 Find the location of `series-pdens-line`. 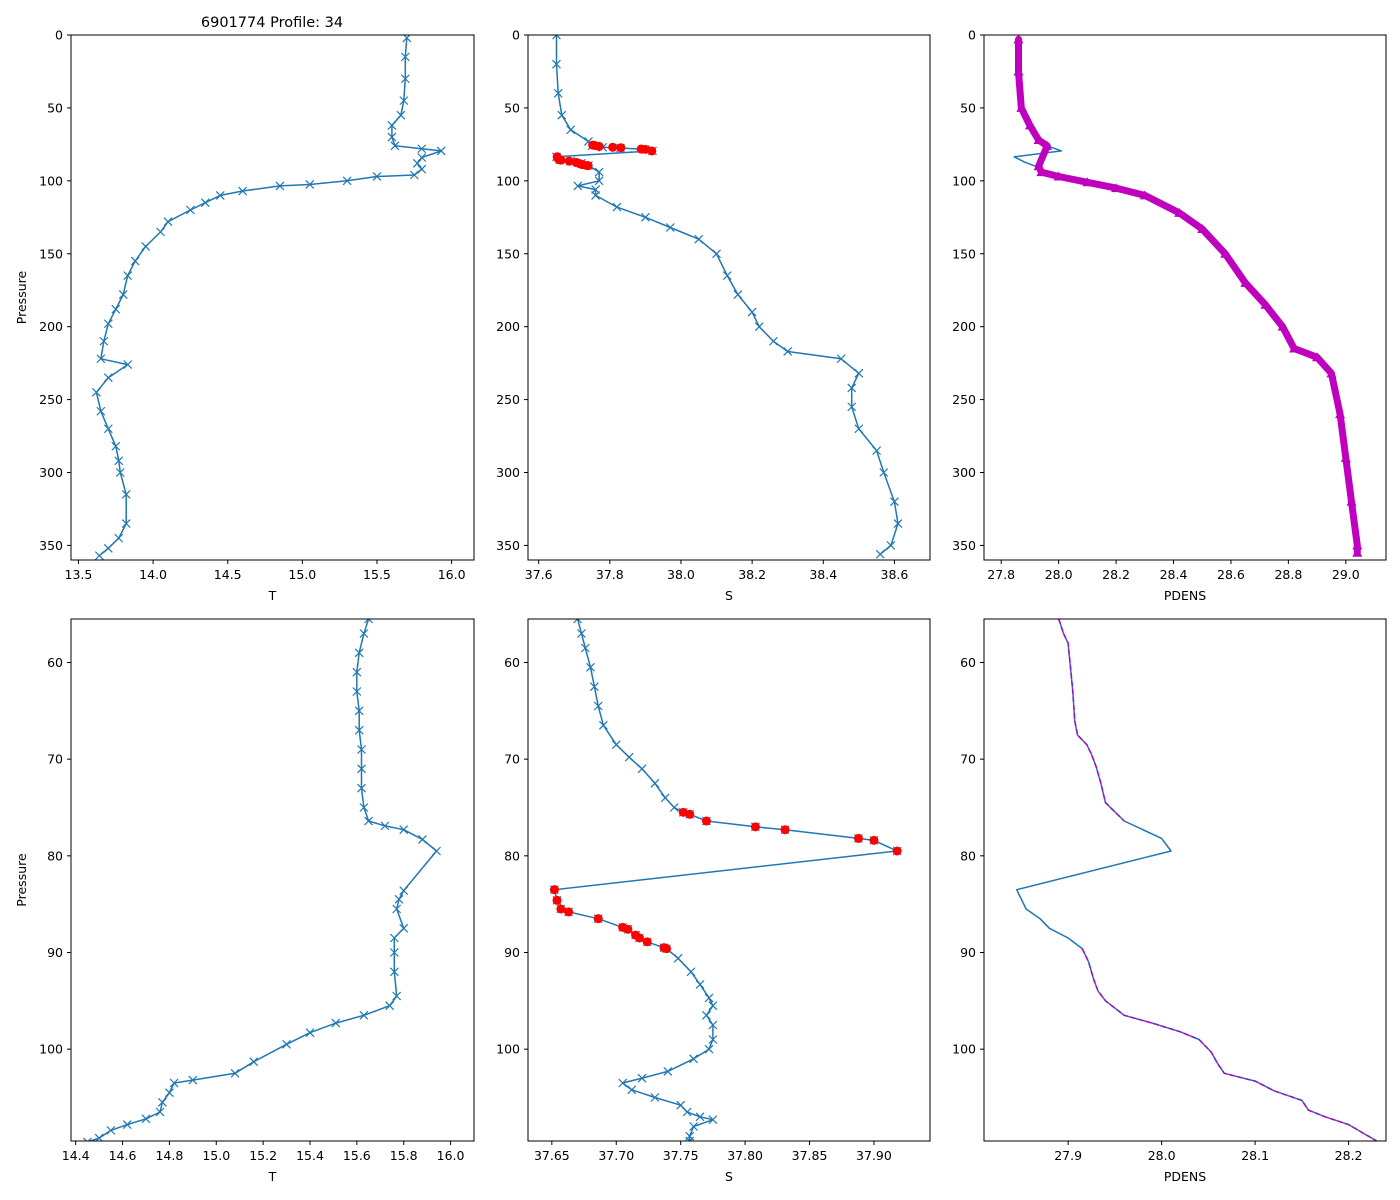

series-pdens-line is located at coordinates (1186, 292).